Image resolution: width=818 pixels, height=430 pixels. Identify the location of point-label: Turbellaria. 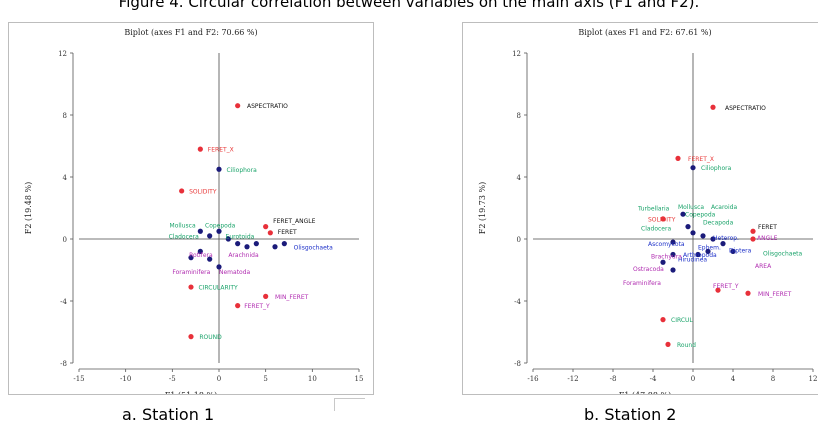
(653, 209).